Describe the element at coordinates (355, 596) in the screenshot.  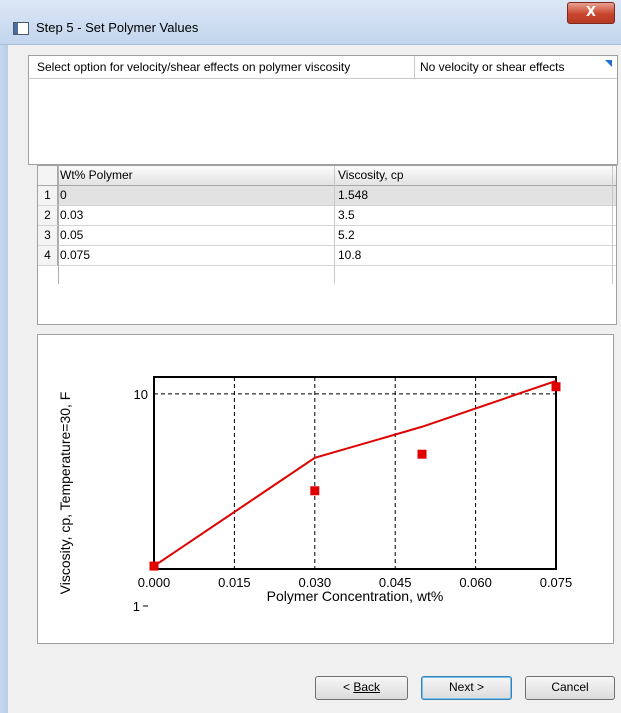
I see `x-axis-label: Polymer Concentration, wt%` at that location.